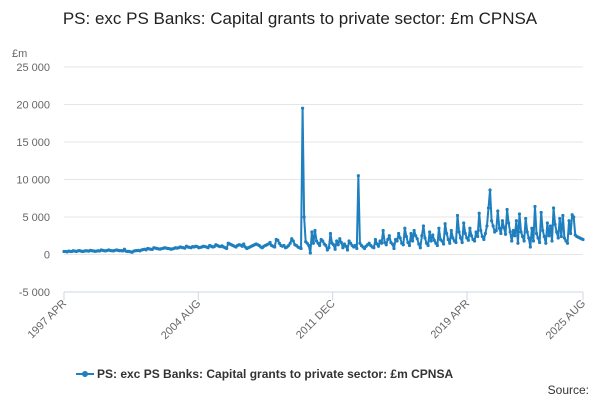 This screenshot has width=600, height=400. Describe the element at coordinates (568, 390) in the screenshot. I see `source-label: Source:` at that location.